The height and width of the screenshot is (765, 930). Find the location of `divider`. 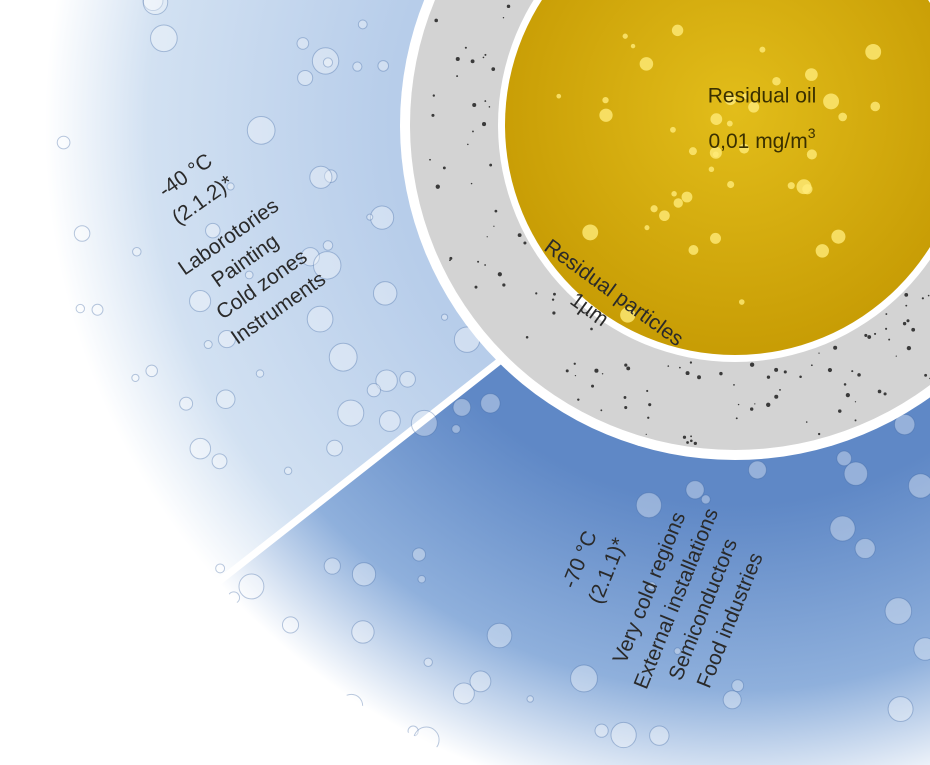

divider is located at coordinates (345, 482).